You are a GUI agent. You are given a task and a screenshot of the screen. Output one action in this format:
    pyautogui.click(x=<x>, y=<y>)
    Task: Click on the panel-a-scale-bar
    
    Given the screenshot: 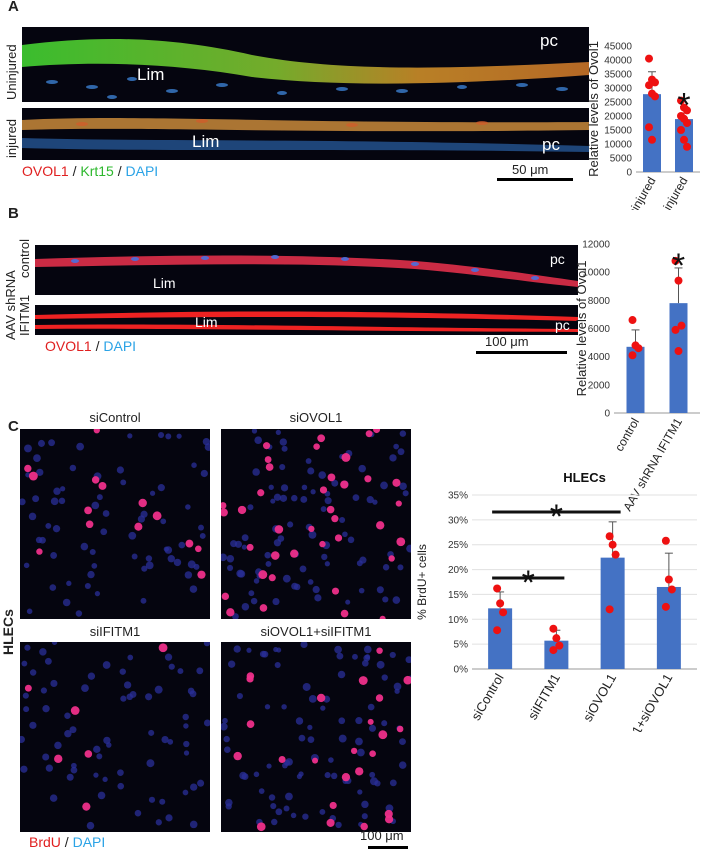 What is the action you would take?
    pyautogui.click(x=535, y=179)
    